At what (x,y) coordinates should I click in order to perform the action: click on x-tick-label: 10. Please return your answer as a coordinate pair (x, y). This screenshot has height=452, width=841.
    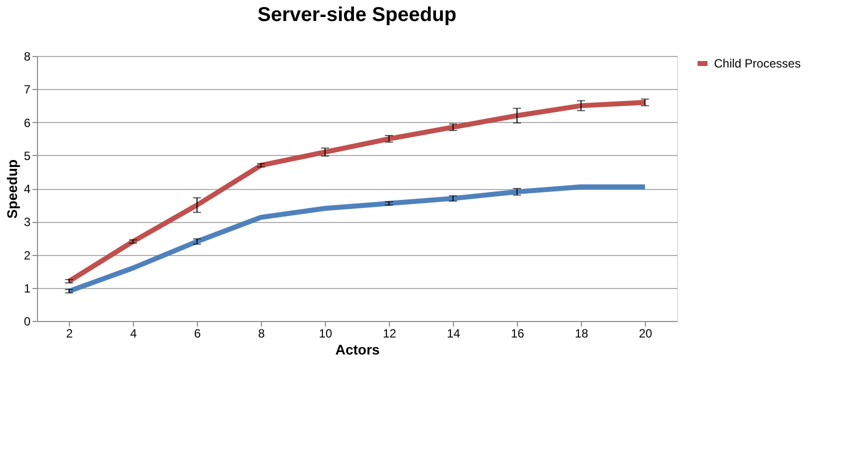
    Looking at the image, I should click on (325, 333).